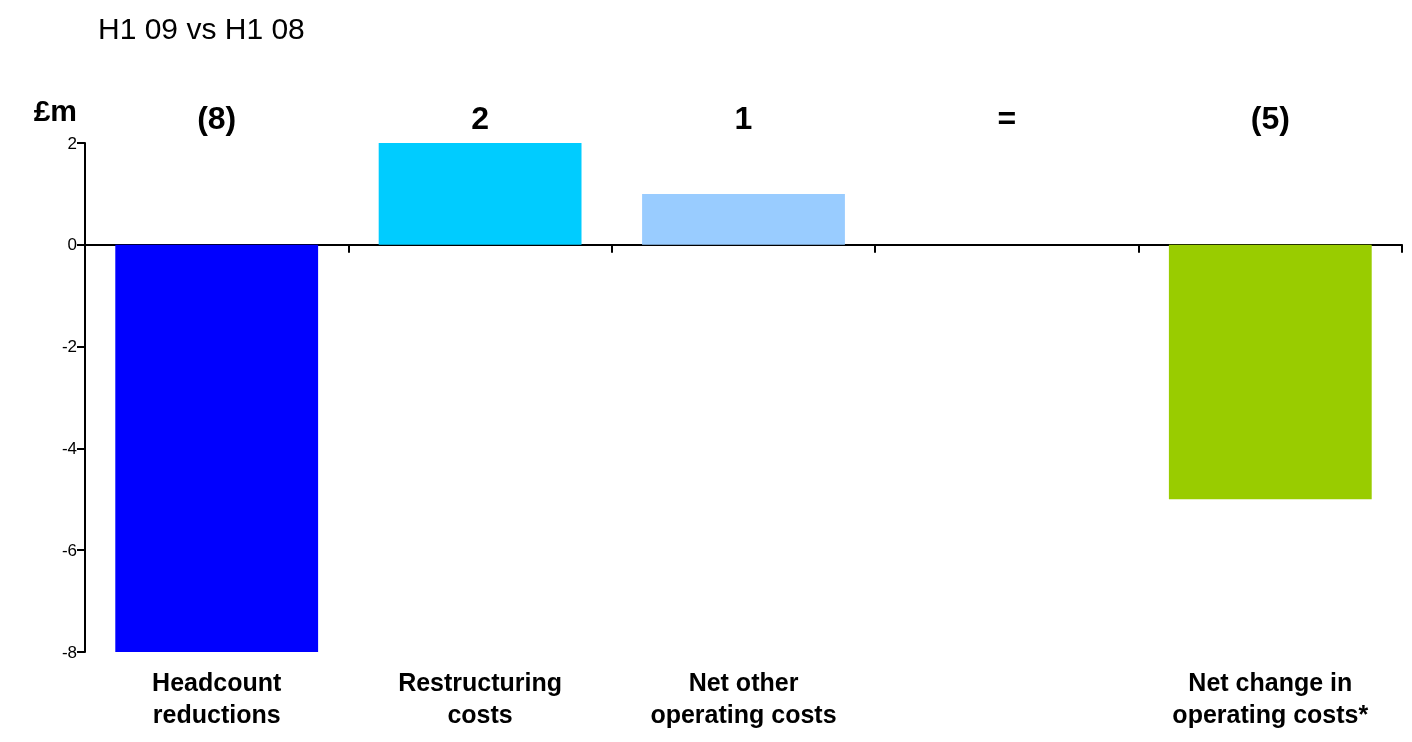  I want to click on x-tick-label: Net change in operating costs*, so click(1270, 698).